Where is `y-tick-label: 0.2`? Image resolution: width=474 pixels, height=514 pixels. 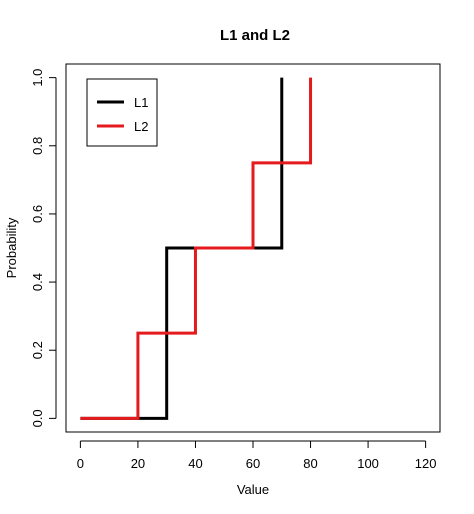
y-tick-label: 0.2 is located at coordinates (37, 350).